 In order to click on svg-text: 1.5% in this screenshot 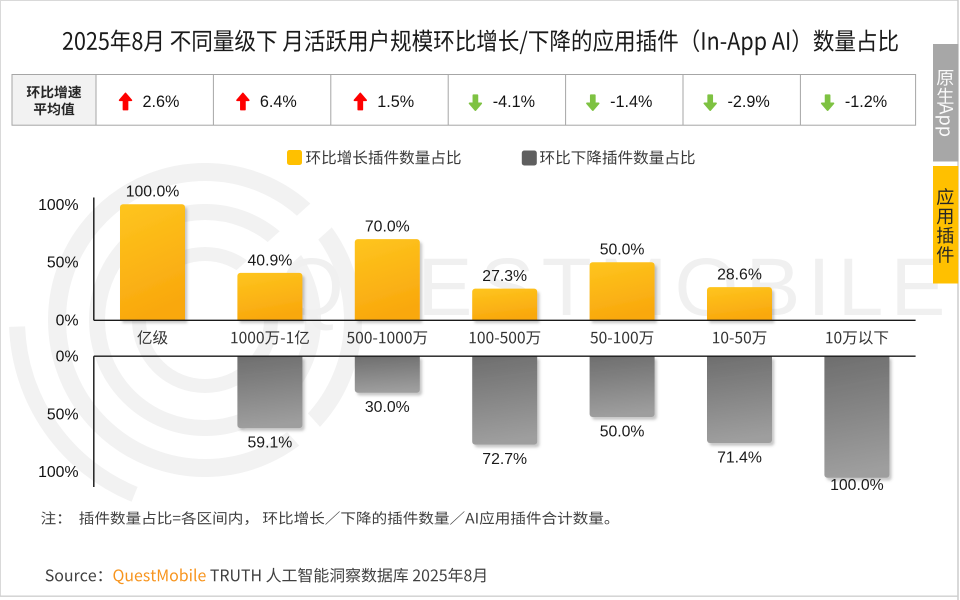, I will do `click(395, 102)`.